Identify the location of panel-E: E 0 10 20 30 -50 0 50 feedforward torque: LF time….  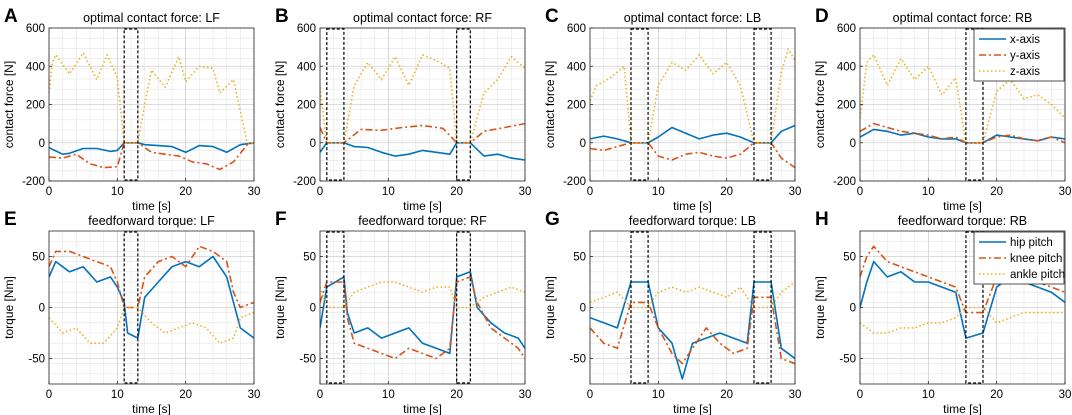
(131, 312).